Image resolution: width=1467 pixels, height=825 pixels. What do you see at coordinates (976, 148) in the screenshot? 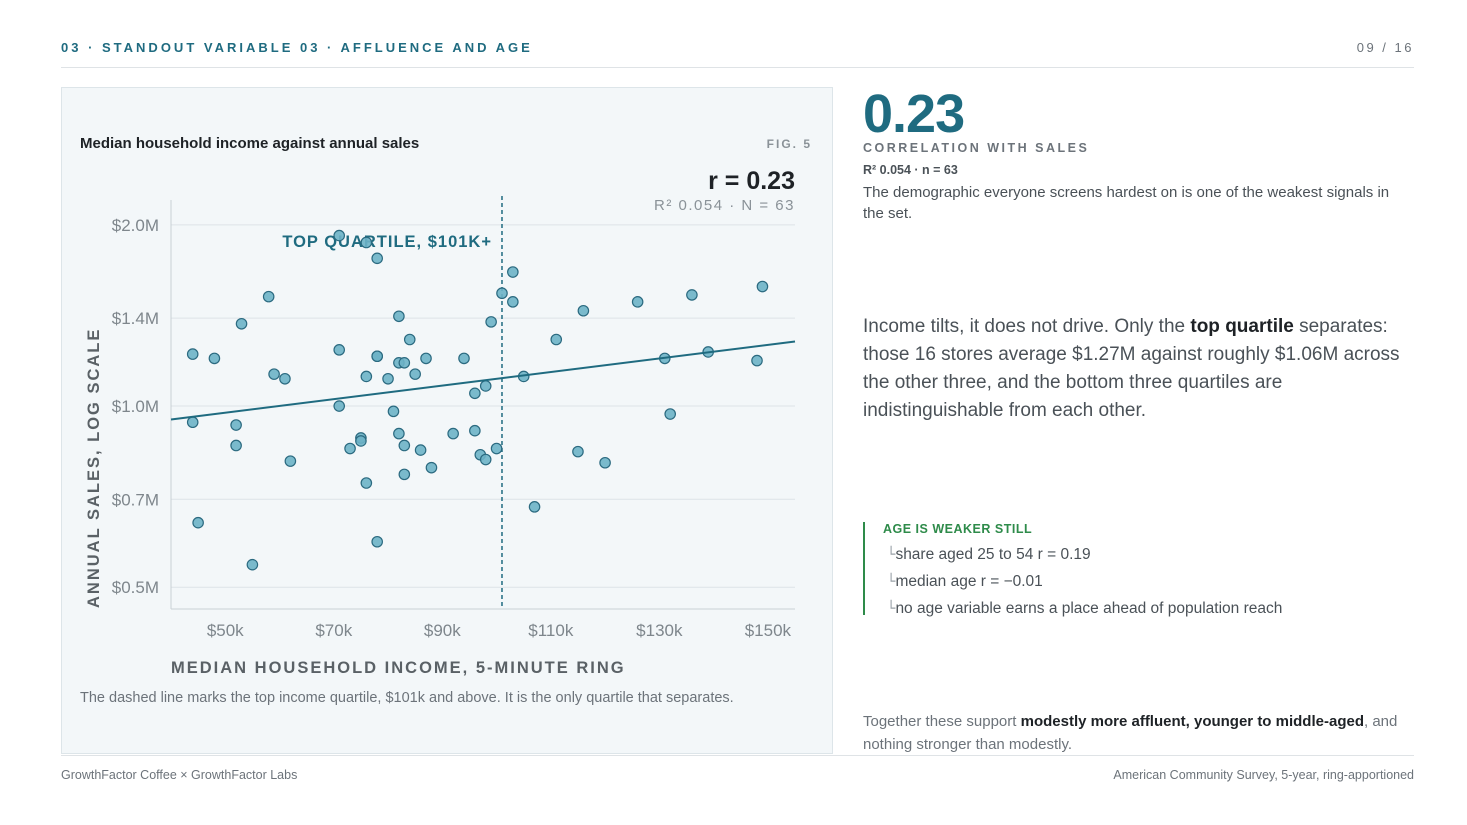
I see `correlation-label: CORRELATION WITH SALES` at bounding box center [976, 148].